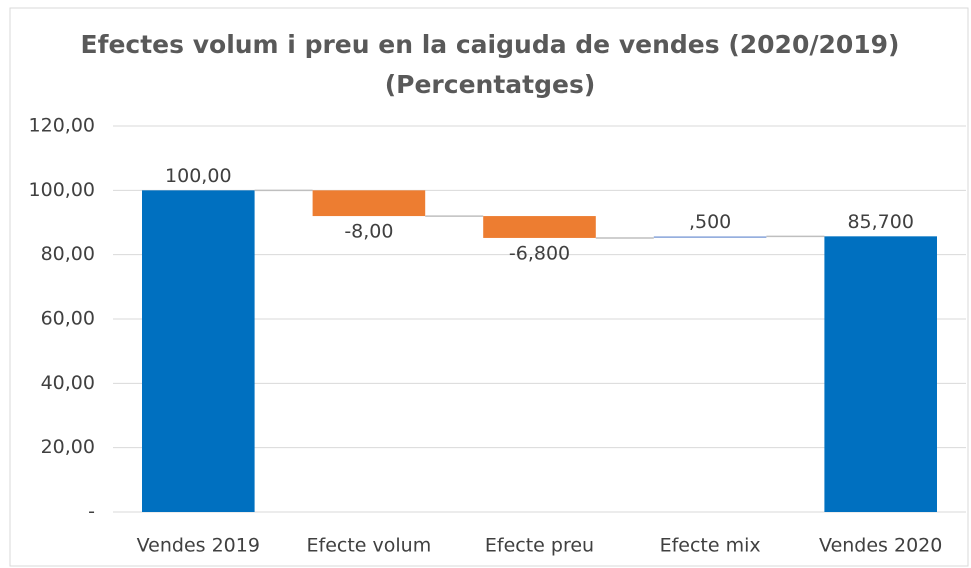  What do you see at coordinates (369, 546) in the screenshot?
I see `x-tick-label: Efecte volum` at bounding box center [369, 546].